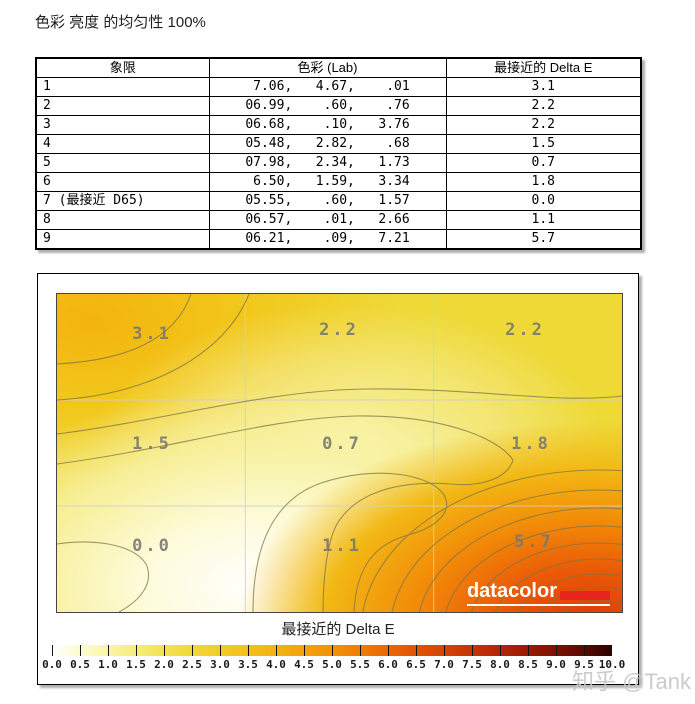 The height and width of the screenshot is (704, 695). I want to click on colorbar-tick-label: 7.5, so click(472, 664).